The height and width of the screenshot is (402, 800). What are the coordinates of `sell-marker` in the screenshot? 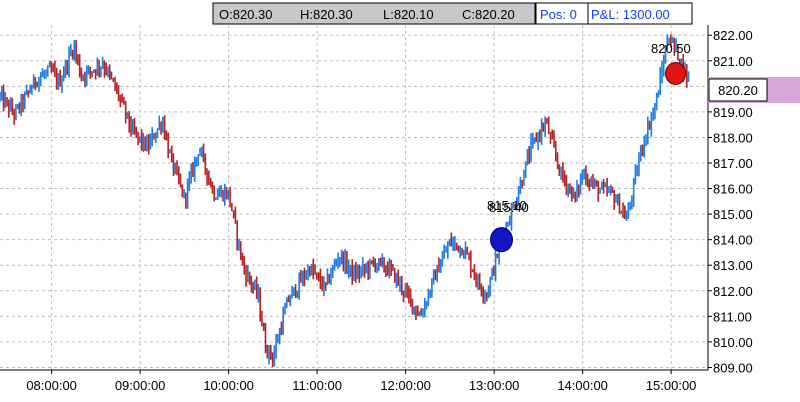 It's located at (676, 74).